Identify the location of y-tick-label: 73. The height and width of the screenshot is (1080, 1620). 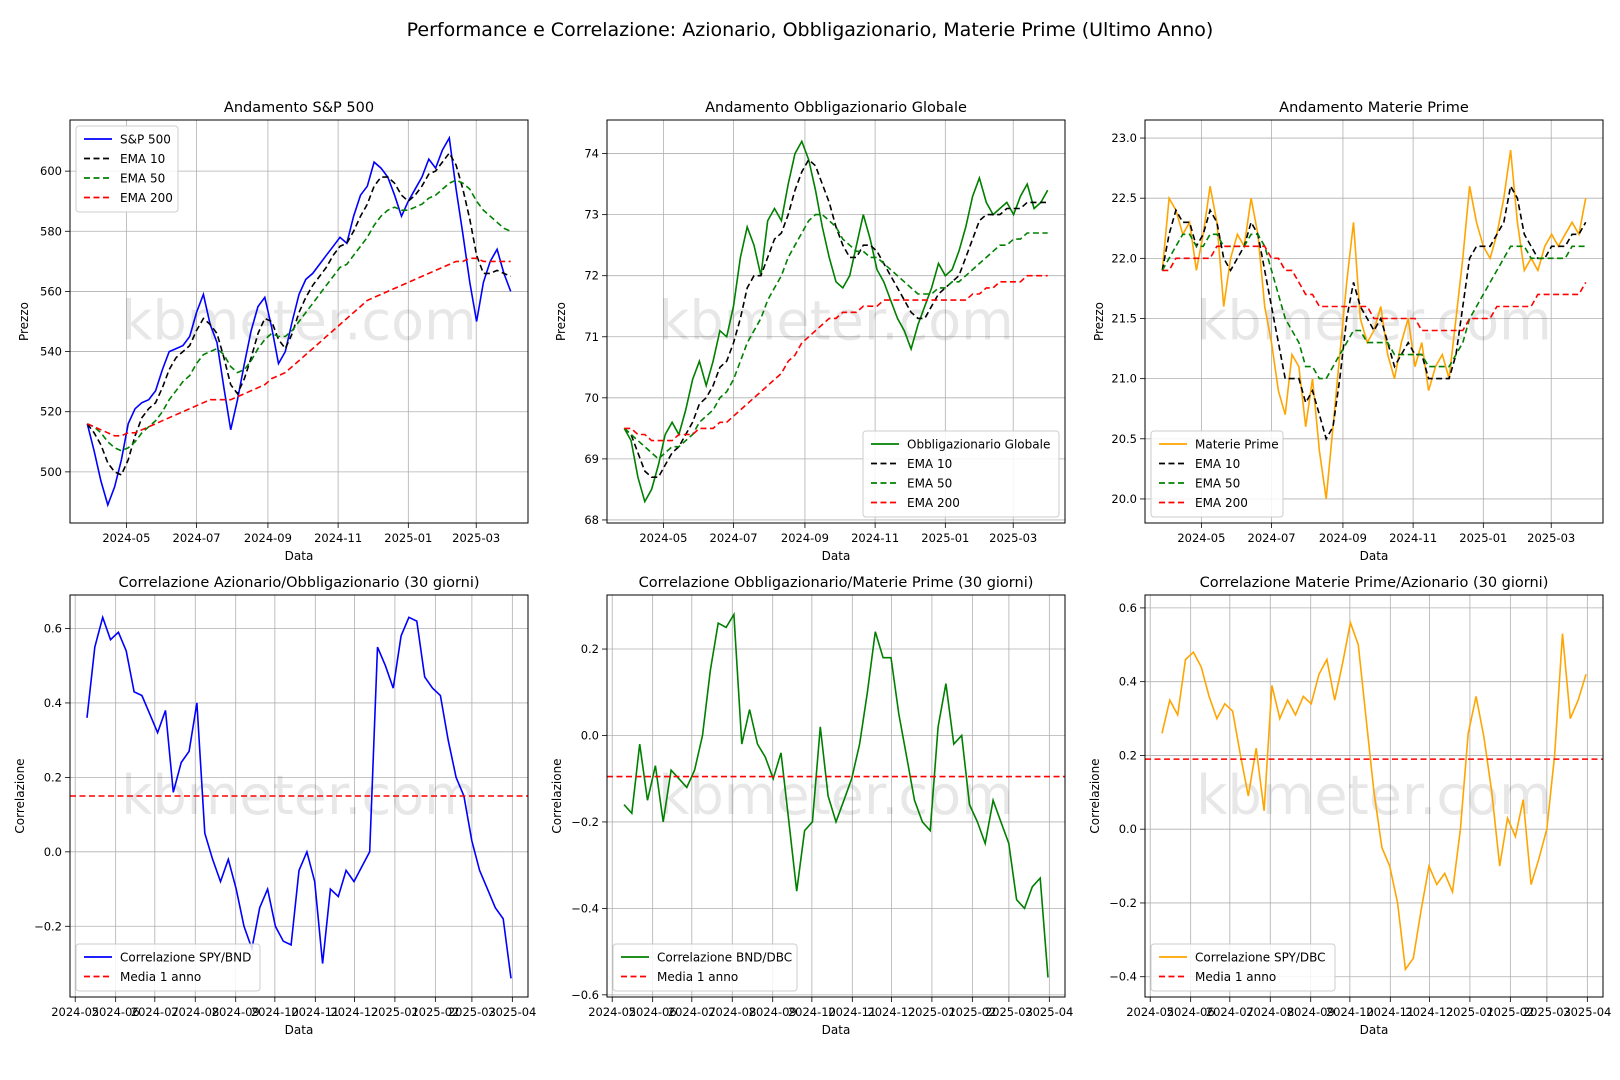
(591, 215).